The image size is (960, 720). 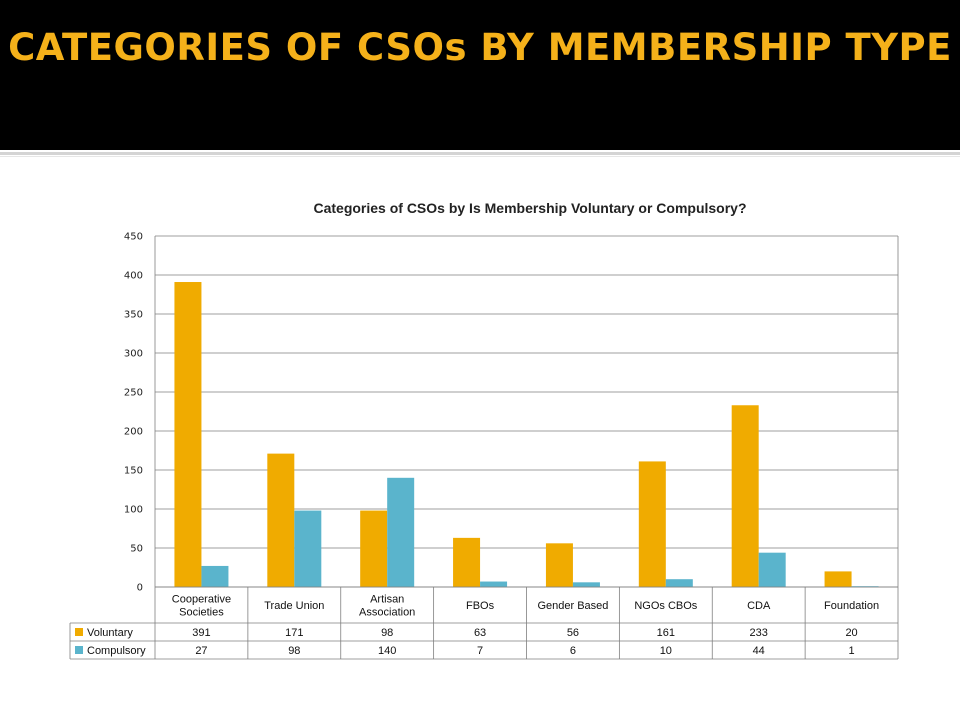 I want to click on data-label: 161, so click(x=666, y=633).